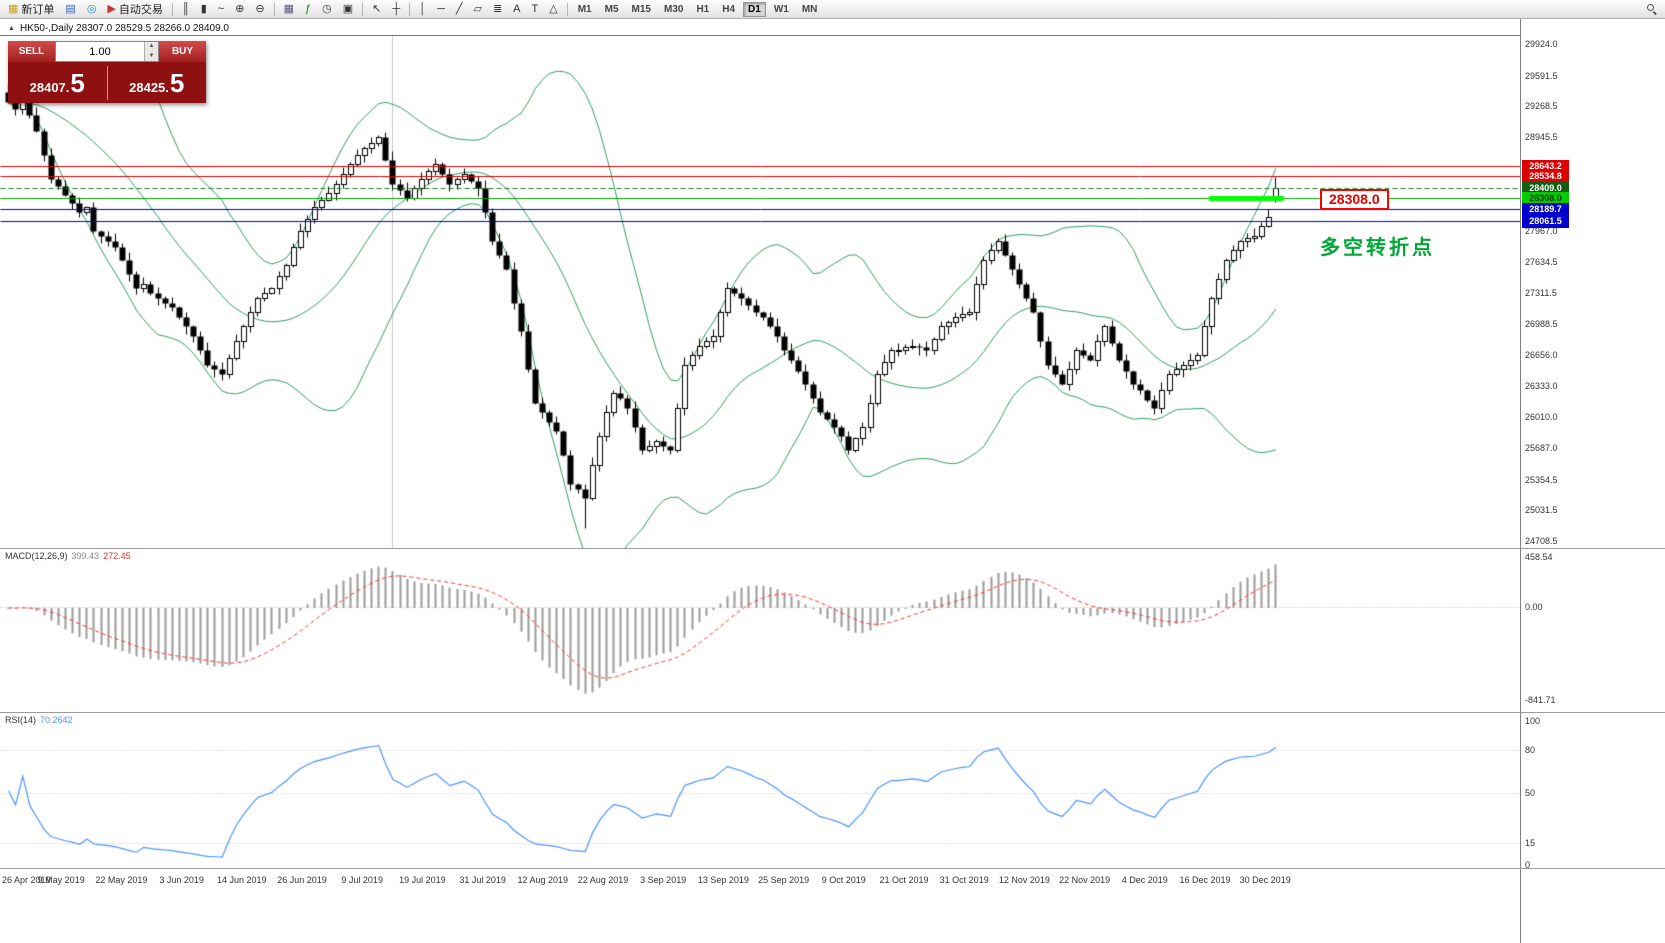  I want to click on price-axis-tick: 100, so click(1533, 721).